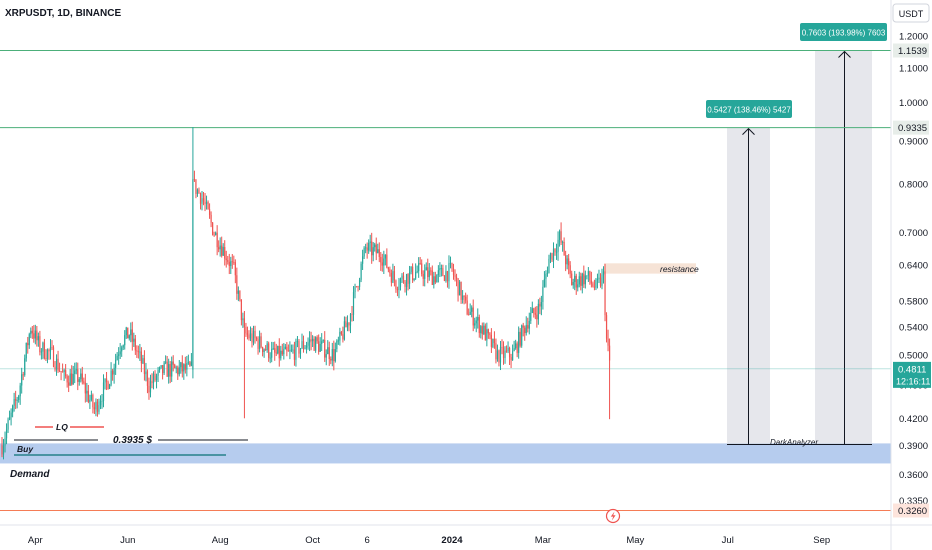 This screenshot has width=932, height=550. What do you see at coordinates (613, 516) in the screenshot?
I see `lightning-icon` at bounding box center [613, 516].